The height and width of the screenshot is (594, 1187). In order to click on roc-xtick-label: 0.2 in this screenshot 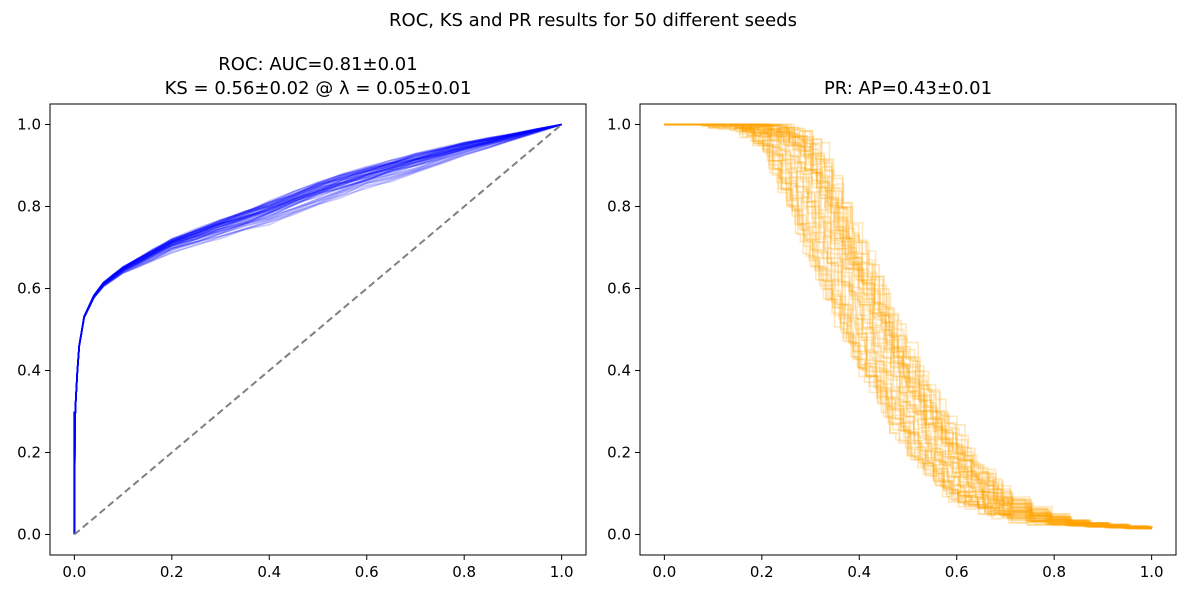, I will do `click(172, 572)`.